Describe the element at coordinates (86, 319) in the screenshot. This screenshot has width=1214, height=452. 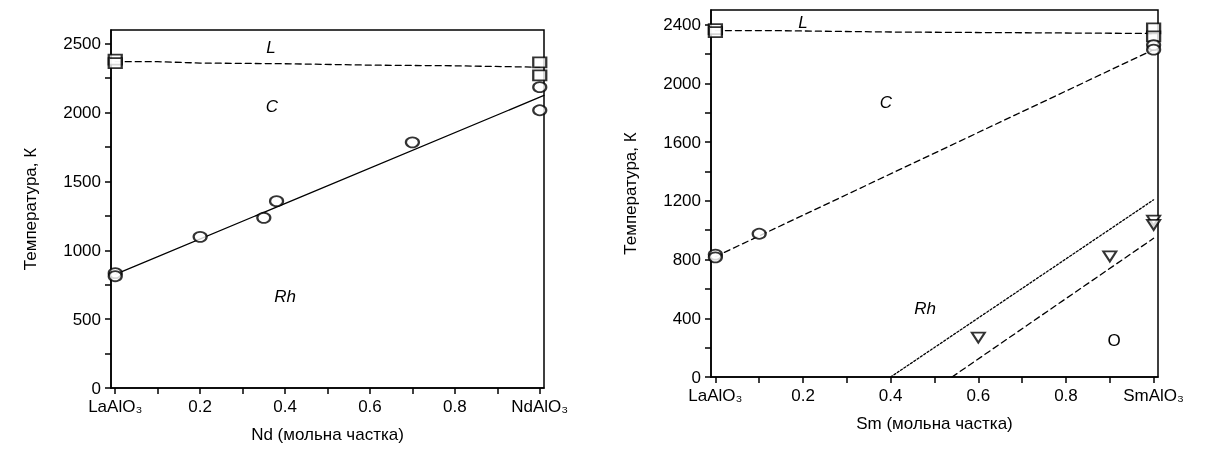
I see `y-tick-label: 500` at that location.